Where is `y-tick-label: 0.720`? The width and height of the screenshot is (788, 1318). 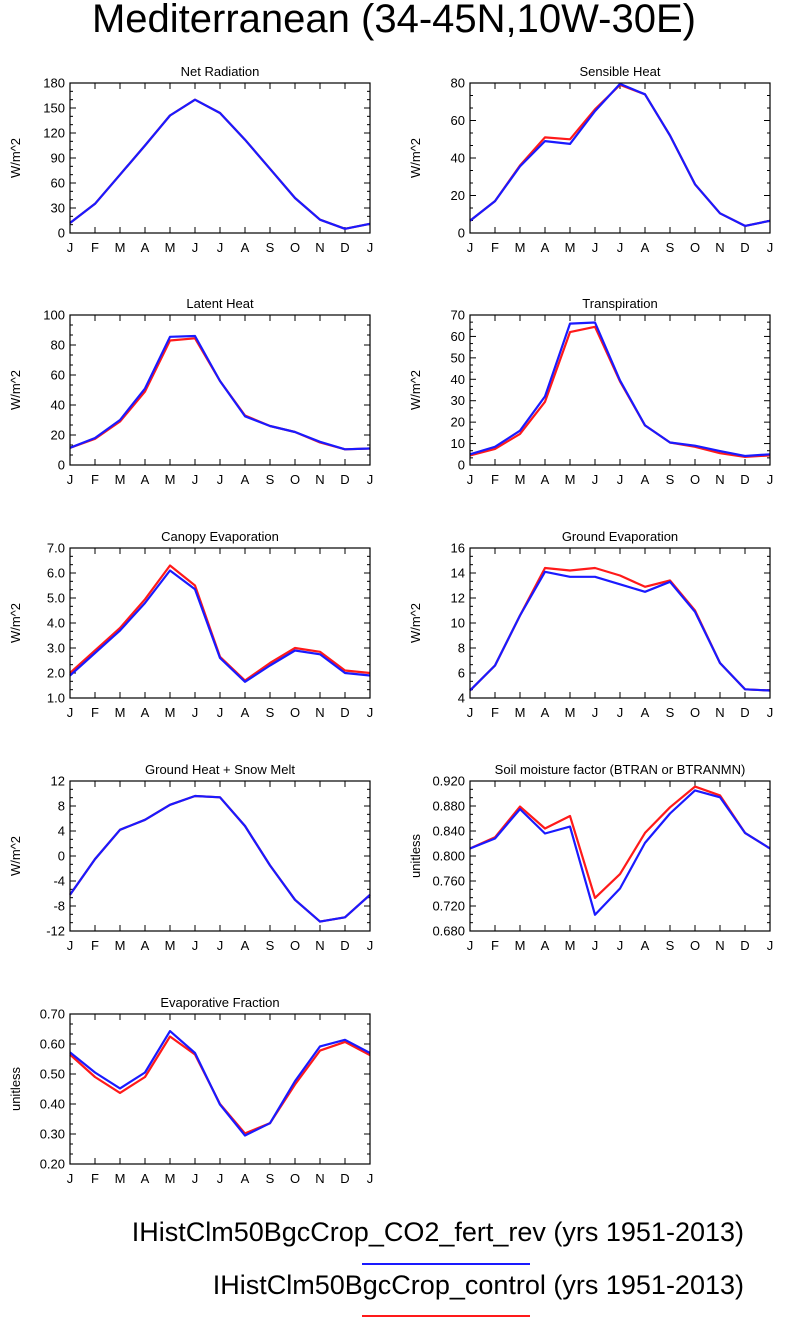
y-tick-label: 0.720 is located at coordinates (448, 906).